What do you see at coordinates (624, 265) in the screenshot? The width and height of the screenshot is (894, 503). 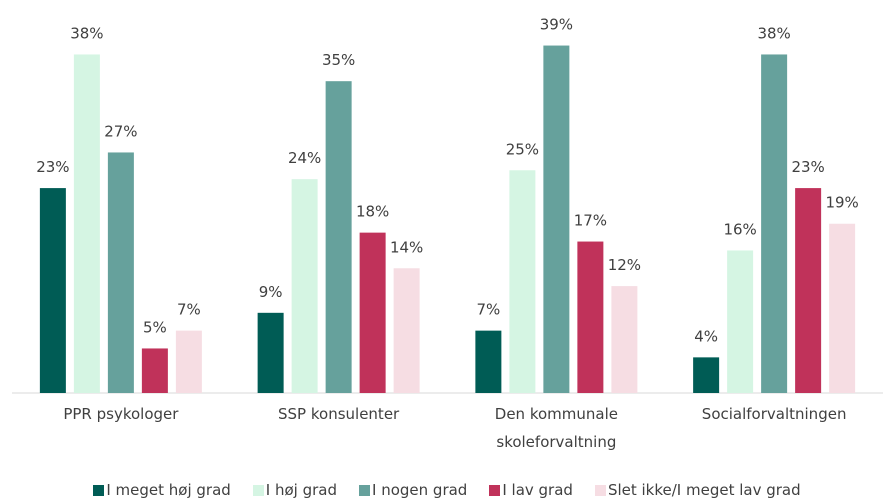 I see `data-label: 12%` at bounding box center [624, 265].